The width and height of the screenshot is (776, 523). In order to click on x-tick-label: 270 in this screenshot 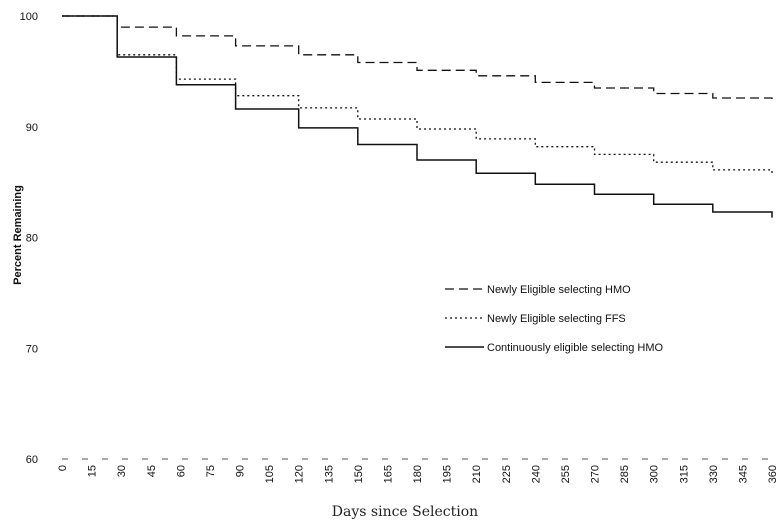, I will do `click(596, 474)`.